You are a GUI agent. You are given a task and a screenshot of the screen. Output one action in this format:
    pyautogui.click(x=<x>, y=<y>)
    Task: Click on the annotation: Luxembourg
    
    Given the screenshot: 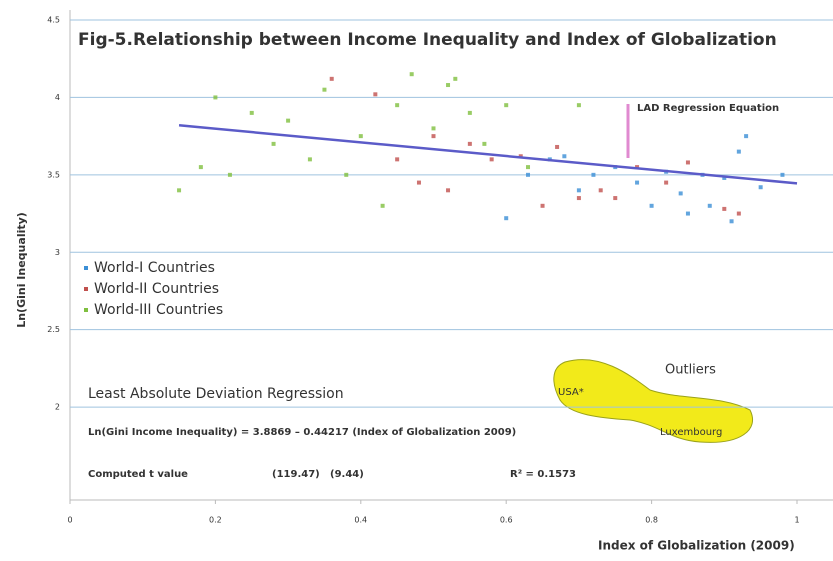 What is the action you would take?
    pyautogui.click(x=691, y=432)
    